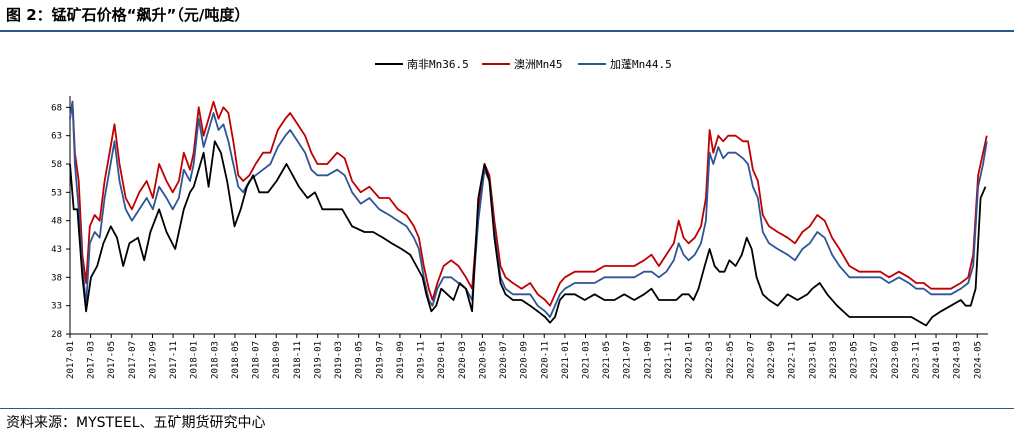 This screenshot has width=1014, height=448. I want to click on y-tick-label: 53, so click(56, 193).